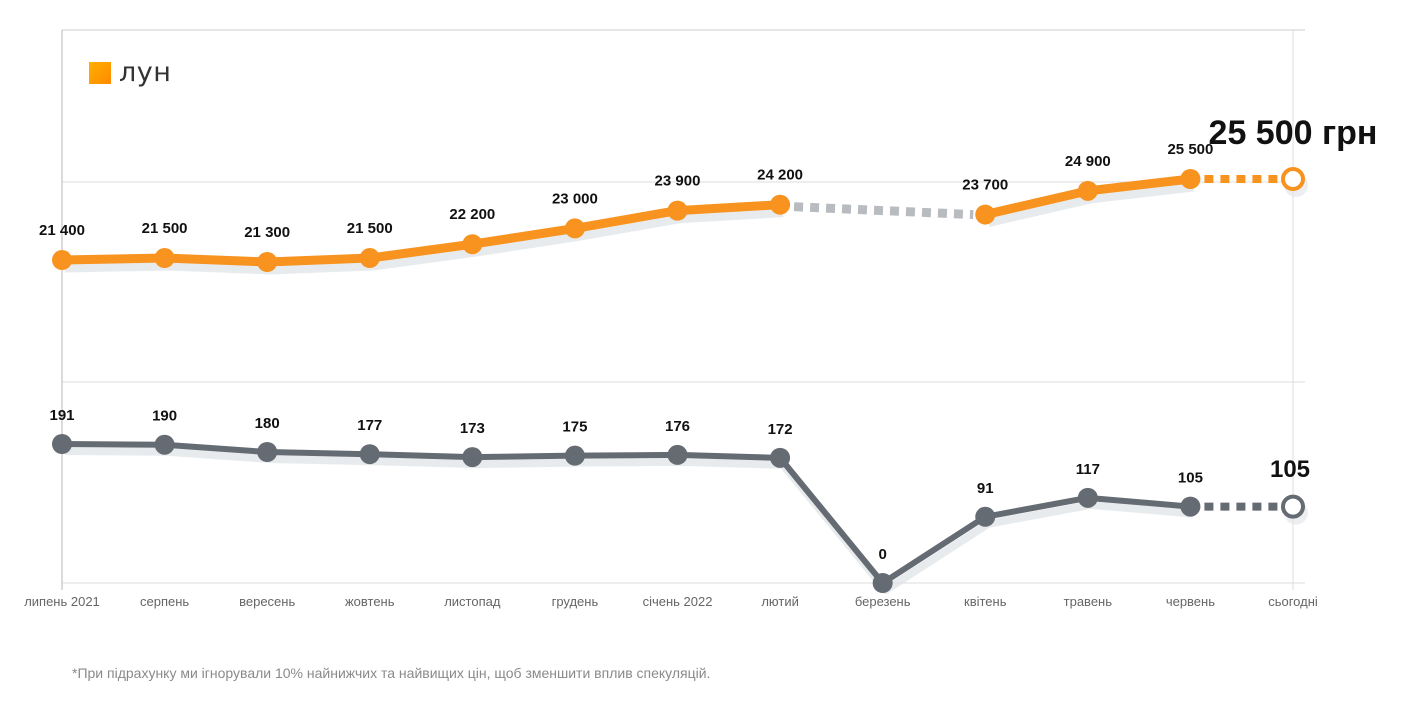 The height and width of the screenshot is (718, 1405). What do you see at coordinates (100, 73) in the screenshot?
I see `logo-square-icon` at bounding box center [100, 73].